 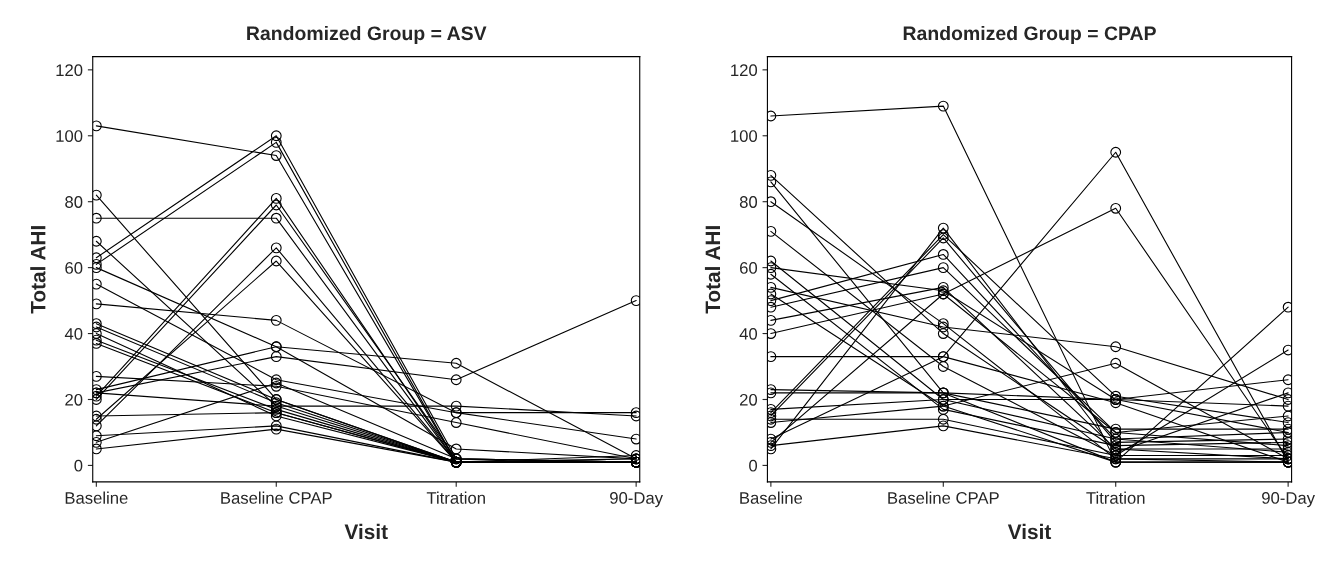 What do you see at coordinates (1029, 35) in the screenshot?
I see `chart-title: Randomized Group = CPAP` at bounding box center [1029, 35].